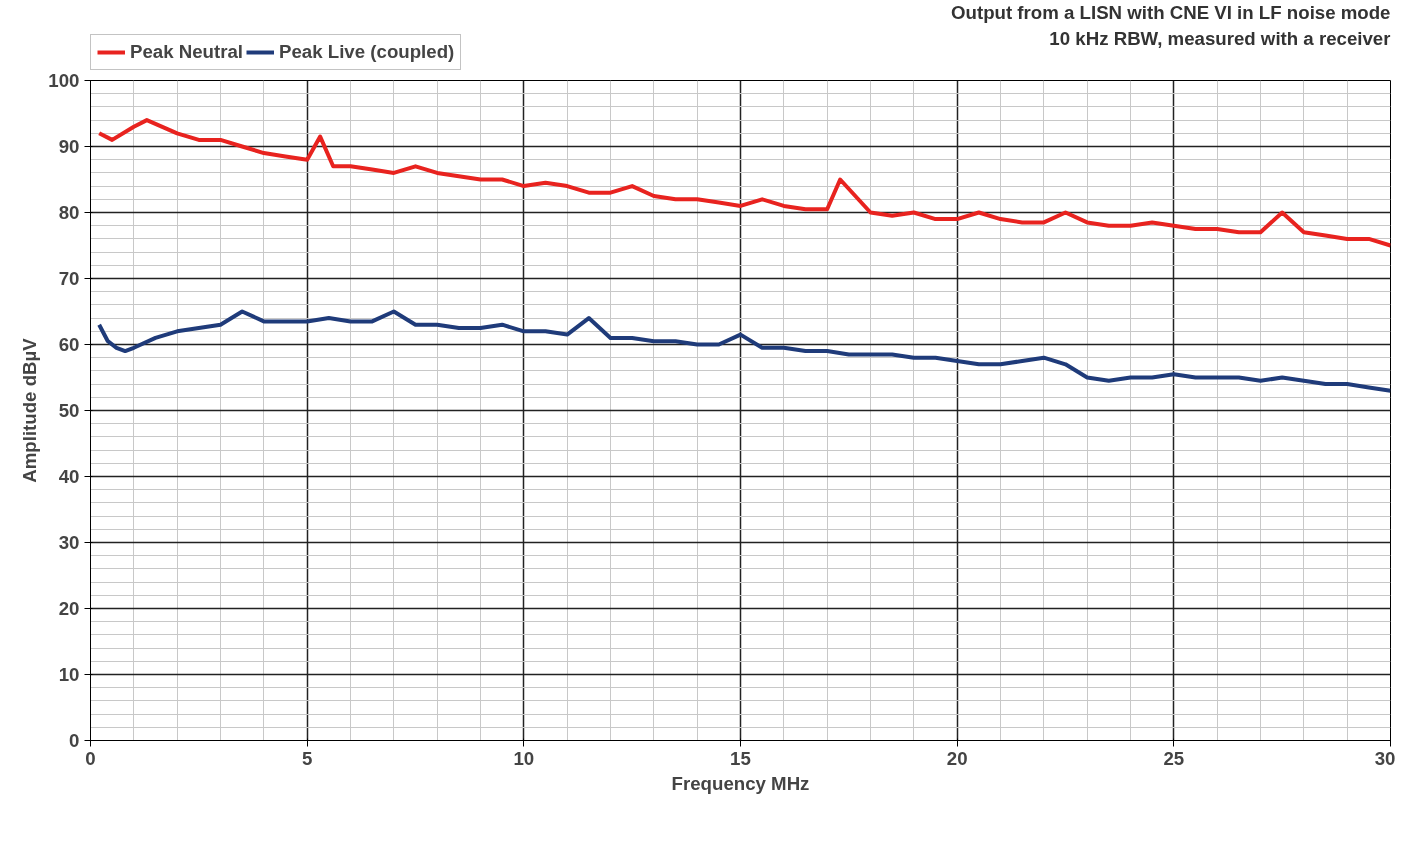  Describe the element at coordinates (1171, 12) in the screenshot. I see `chart-title: Output from a LISN with CNE VI in LF noise mode` at that location.